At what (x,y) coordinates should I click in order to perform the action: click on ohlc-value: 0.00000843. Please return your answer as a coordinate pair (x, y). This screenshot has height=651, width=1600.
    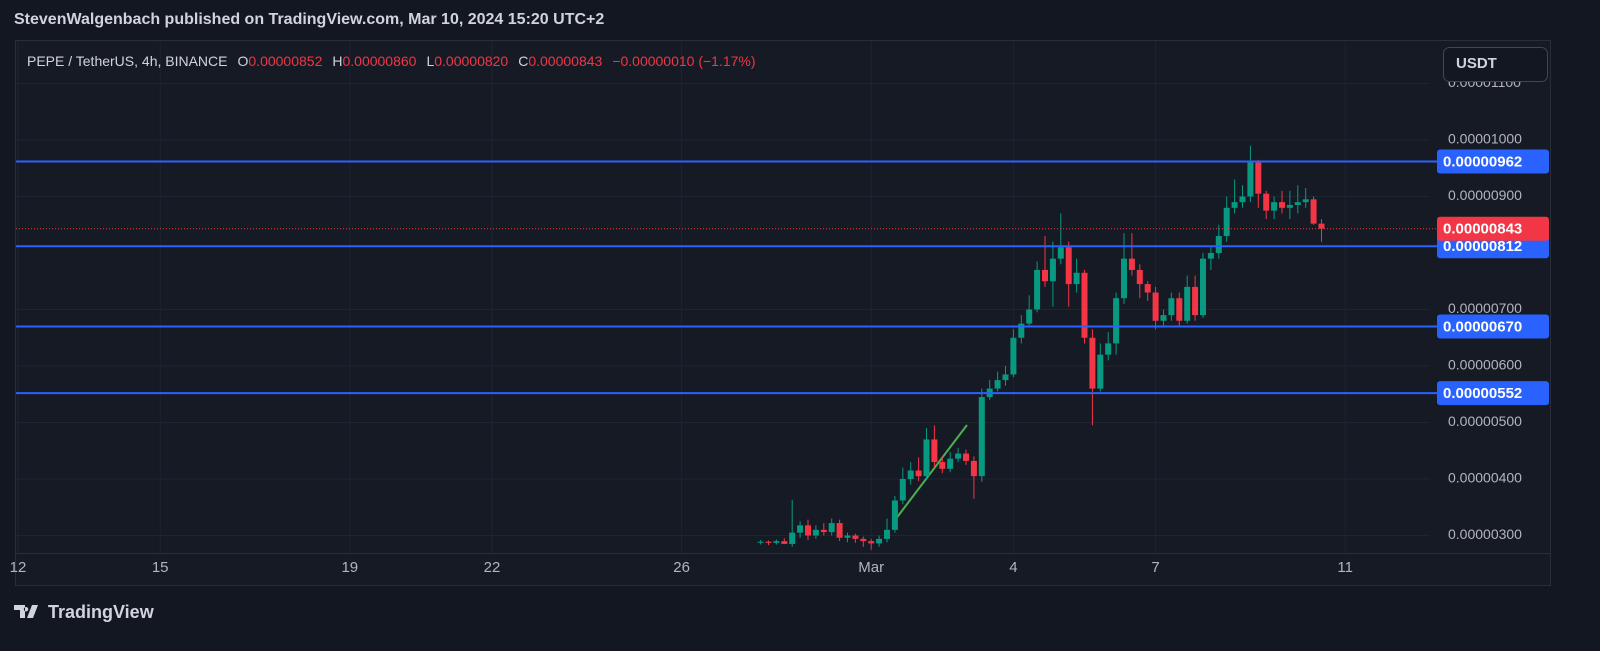
    Looking at the image, I should click on (565, 61).